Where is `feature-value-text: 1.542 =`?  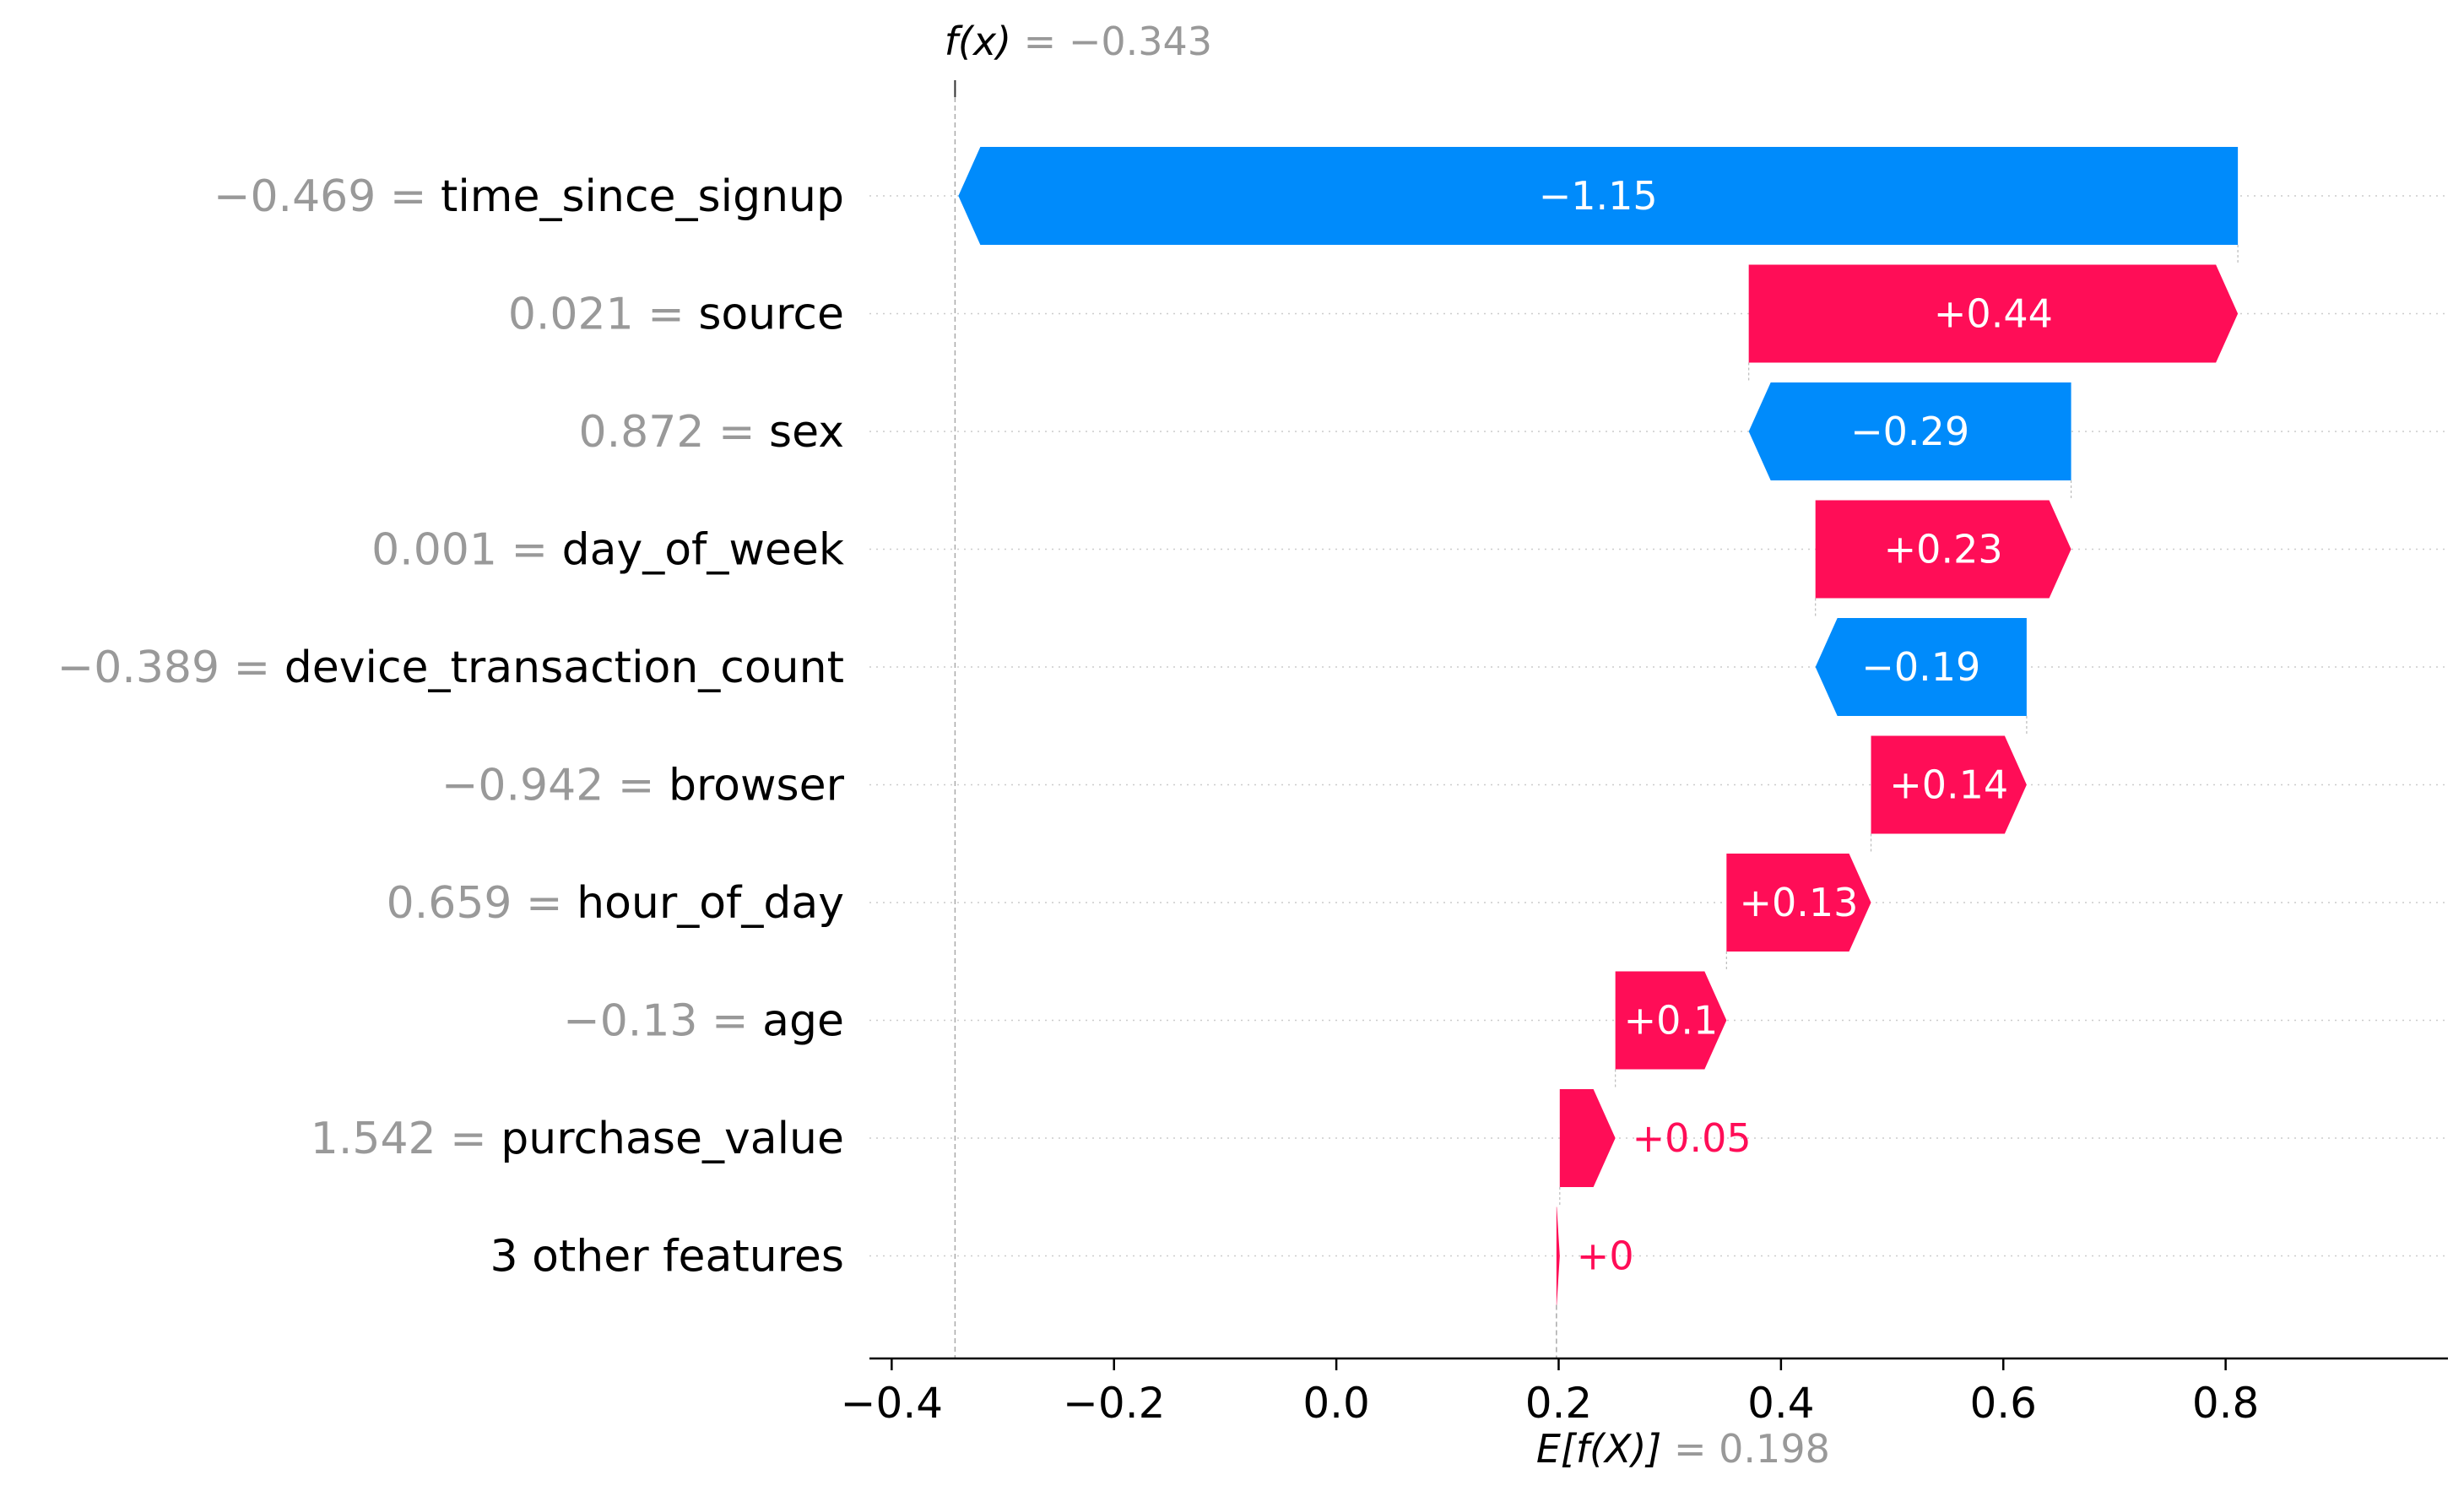 feature-value-text: 1.542 = is located at coordinates (406, 1139).